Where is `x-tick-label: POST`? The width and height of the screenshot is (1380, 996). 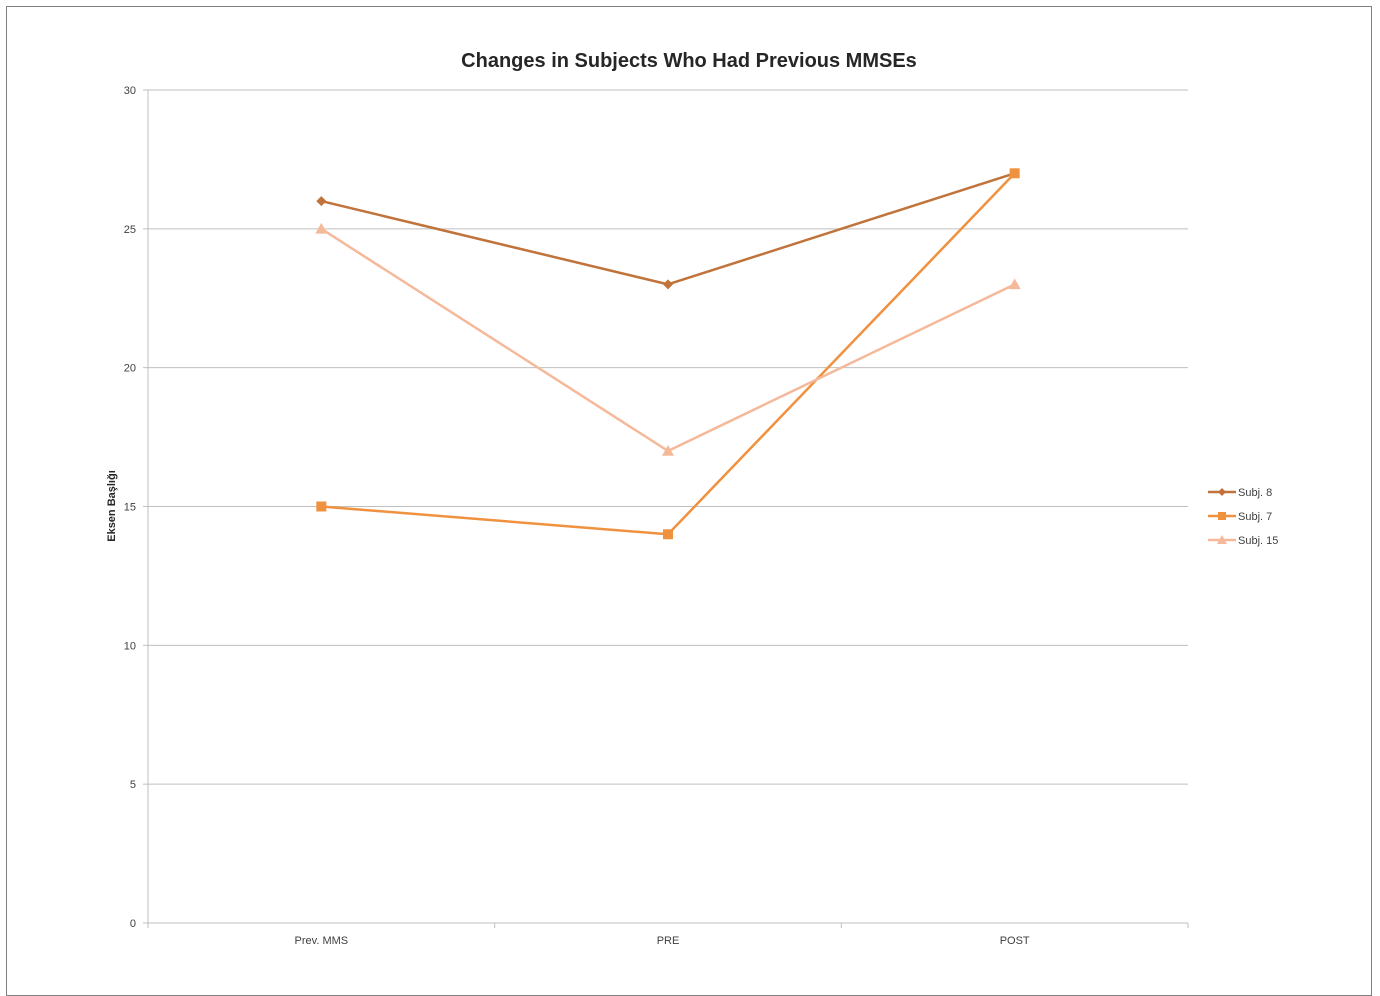 x-tick-label: POST is located at coordinates (1015, 941).